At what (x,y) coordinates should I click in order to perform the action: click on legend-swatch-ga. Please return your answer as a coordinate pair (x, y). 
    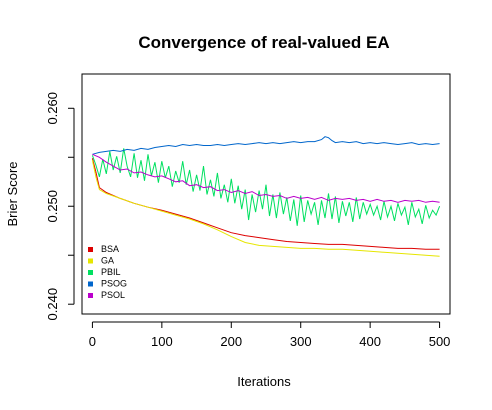
    Looking at the image, I should click on (90, 261).